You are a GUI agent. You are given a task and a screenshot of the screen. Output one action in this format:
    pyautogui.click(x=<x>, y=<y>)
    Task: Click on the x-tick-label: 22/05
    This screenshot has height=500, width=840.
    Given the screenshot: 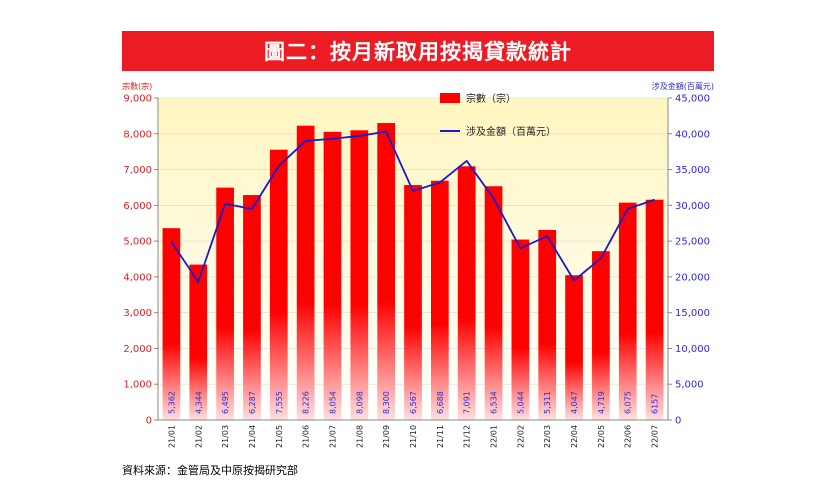 What is the action you would take?
    pyautogui.click(x=601, y=436)
    